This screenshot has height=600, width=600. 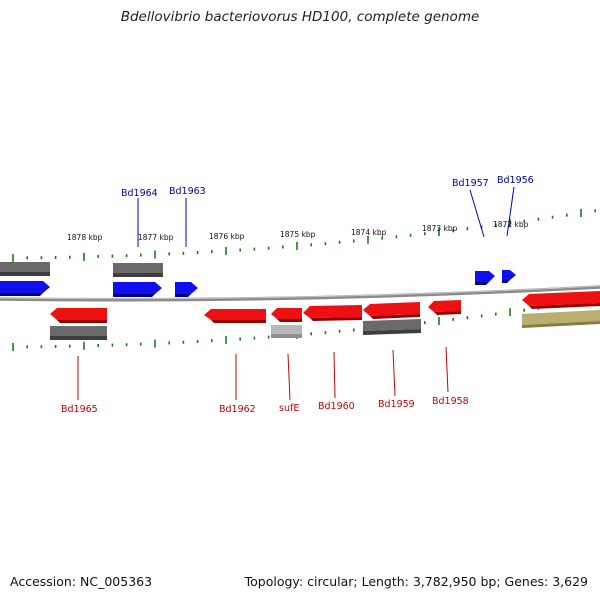 What do you see at coordinates (561, 300) in the screenshot?
I see `gene-arrow-reverse` at bounding box center [561, 300].